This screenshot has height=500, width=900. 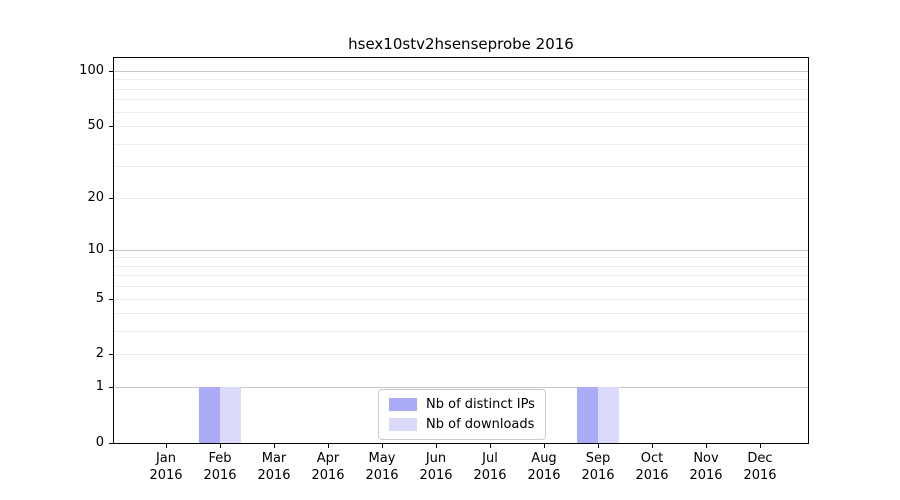 I want to click on y-tick-label: 0, so click(x=99, y=442).